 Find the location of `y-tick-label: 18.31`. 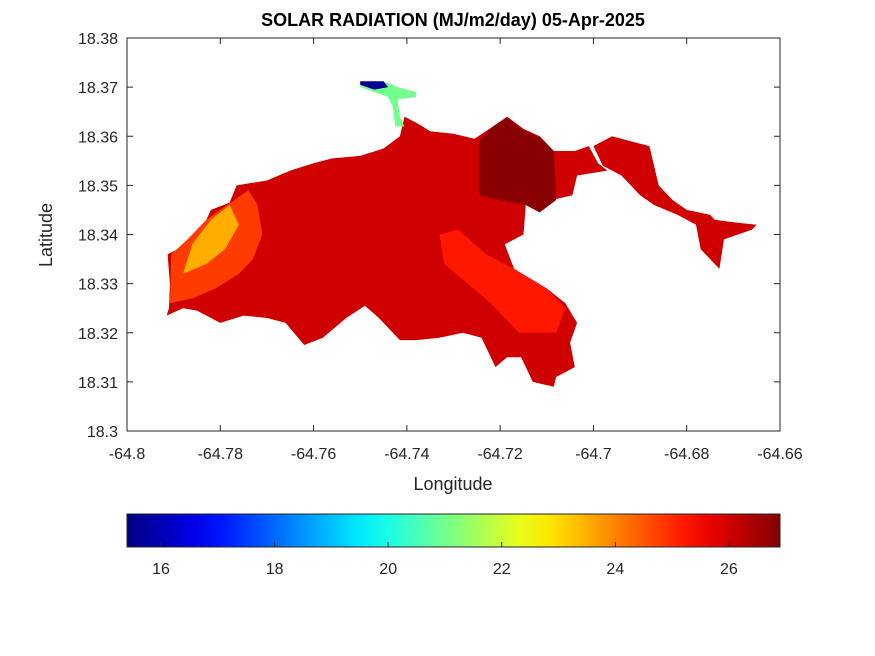

y-tick-label: 18.31 is located at coordinates (98, 383).